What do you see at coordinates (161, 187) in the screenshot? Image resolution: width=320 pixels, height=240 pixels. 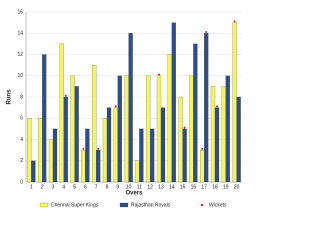 I see `x-tick-label: 13` at bounding box center [161, 187].